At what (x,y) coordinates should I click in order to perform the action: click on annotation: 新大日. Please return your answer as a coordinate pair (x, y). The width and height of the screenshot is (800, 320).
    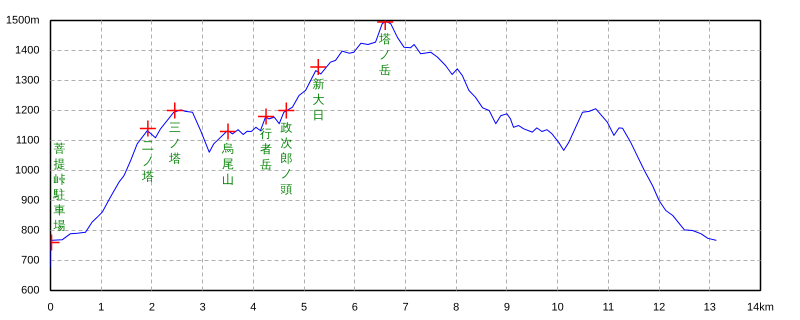
    Looking at the image, I should click on (318, 99).